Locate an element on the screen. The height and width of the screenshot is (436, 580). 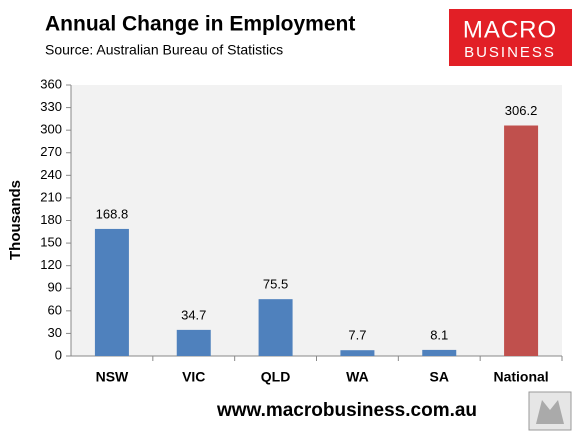
footer: www.macrobusiness.com.au is located at coordinates (346, 410).